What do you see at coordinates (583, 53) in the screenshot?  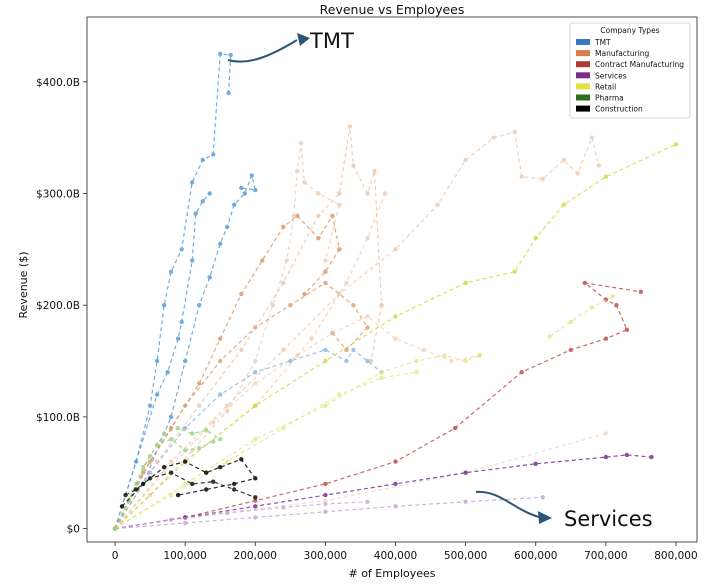 I see `legend-swatch-manufacturing` at bounding box center [583, 53].